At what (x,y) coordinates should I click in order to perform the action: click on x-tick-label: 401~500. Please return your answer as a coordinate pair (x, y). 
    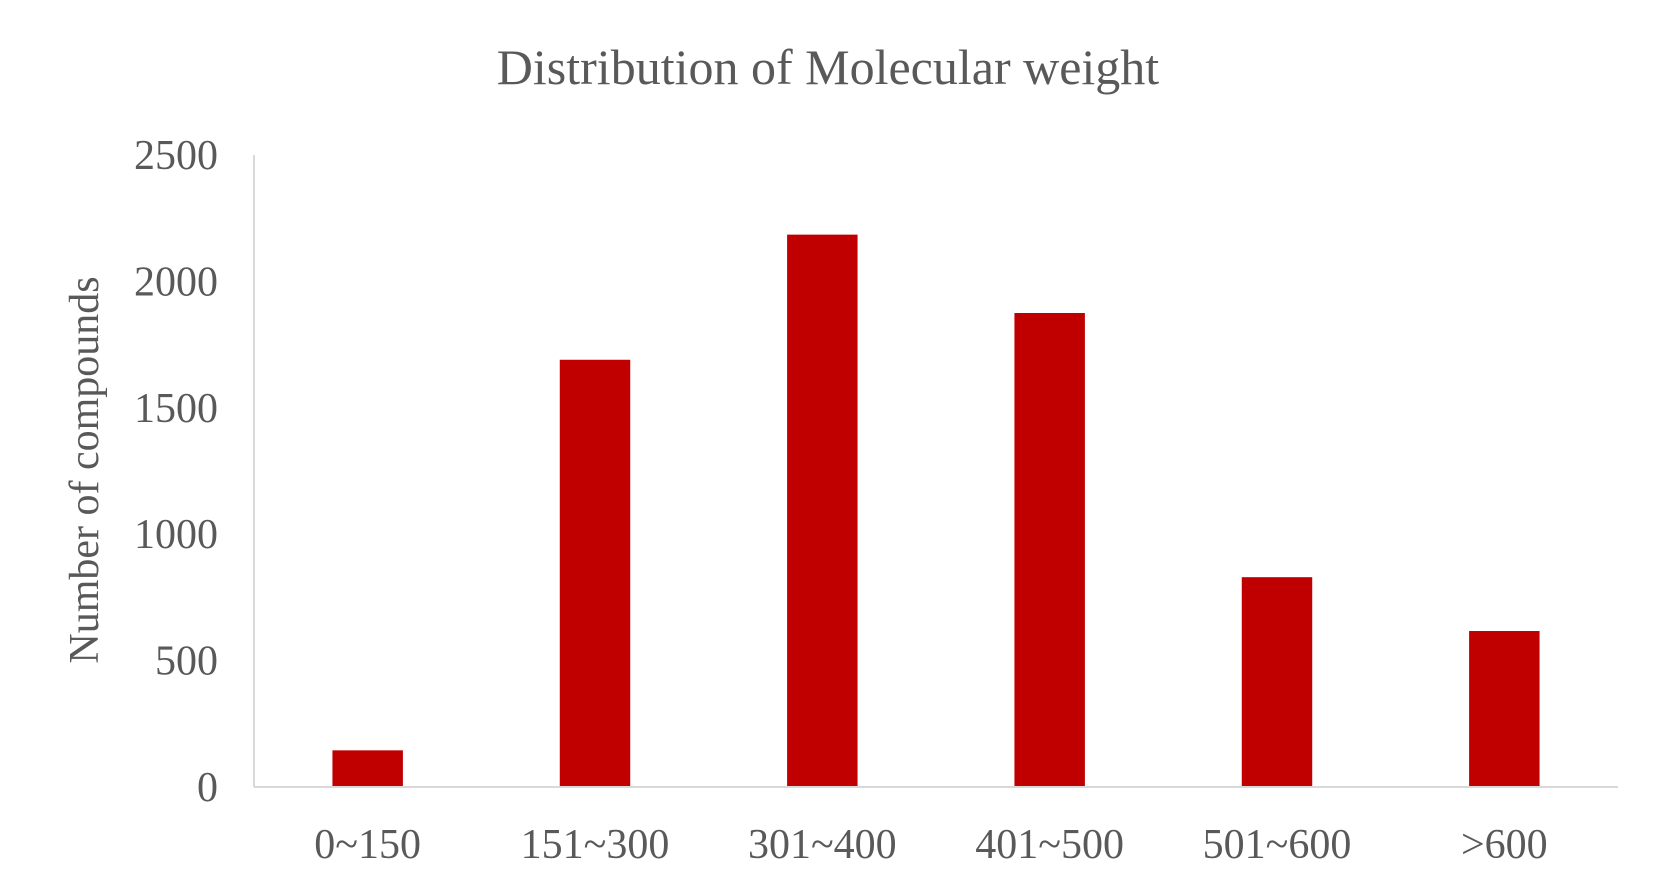
    Looking at the image, I should click on (1049, 845).